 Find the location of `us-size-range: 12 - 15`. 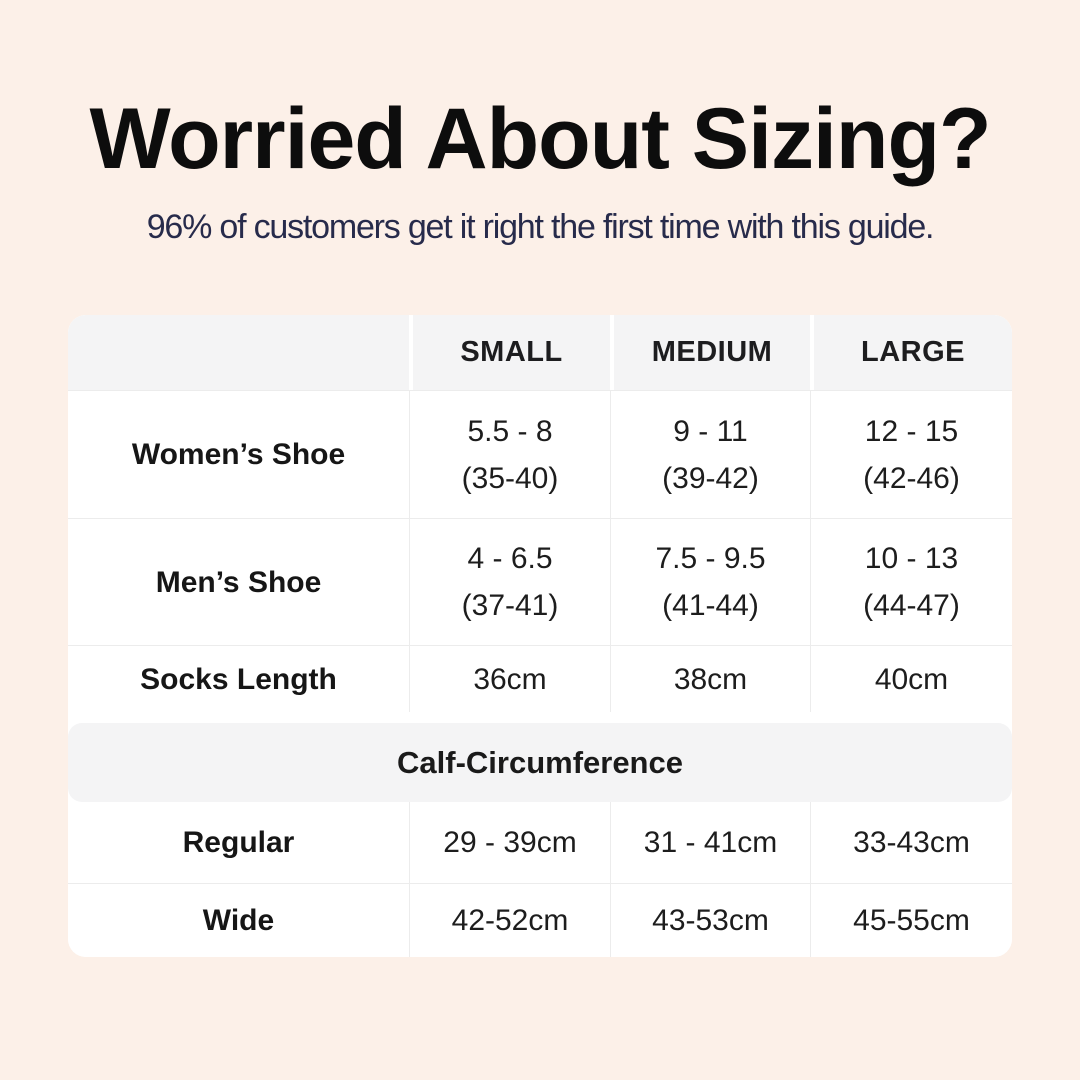

us-size-range: 12 - 15 is located at coordinates (911, 431).